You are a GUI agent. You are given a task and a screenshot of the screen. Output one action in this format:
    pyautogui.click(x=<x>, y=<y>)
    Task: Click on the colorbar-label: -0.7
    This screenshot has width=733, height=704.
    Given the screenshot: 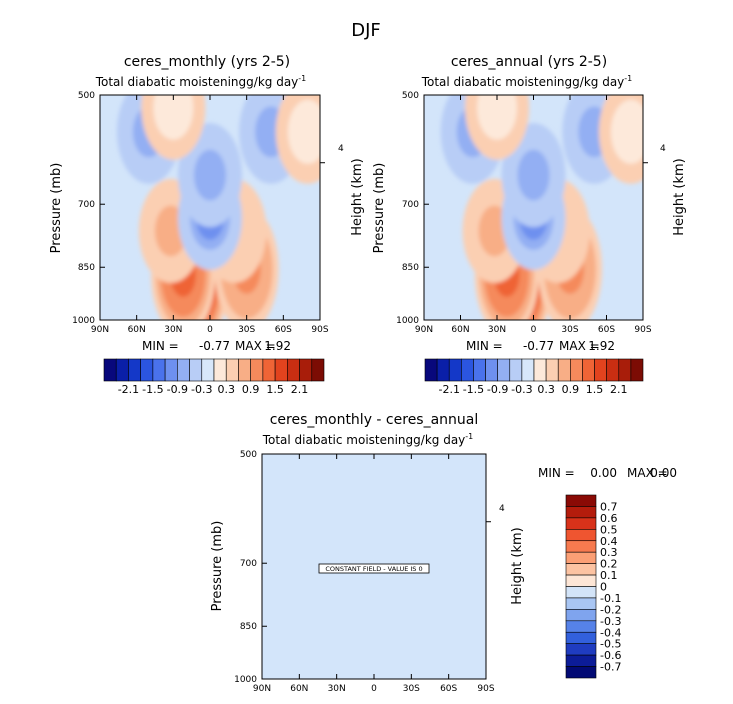 What is the action you would take?
    pyautogui.click(x=610, y=667)
    